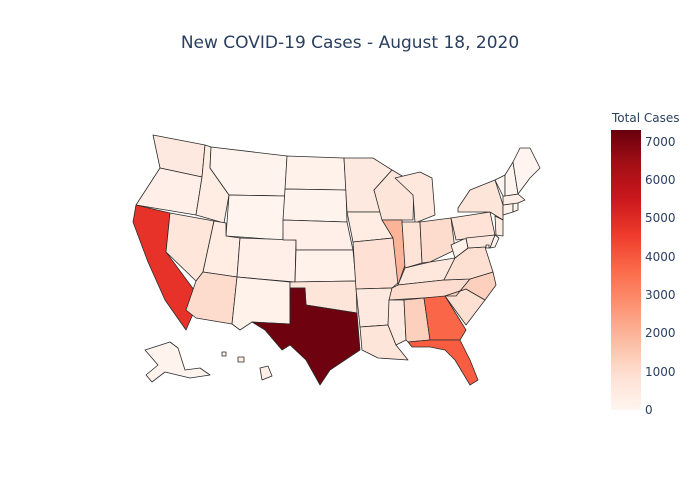 Image resolution: width=700 pixels, height=500 pixels. What do you see at coordinates (437, 240) in the screenshot?
I see `state-OH` at bounding box center [437, 240].